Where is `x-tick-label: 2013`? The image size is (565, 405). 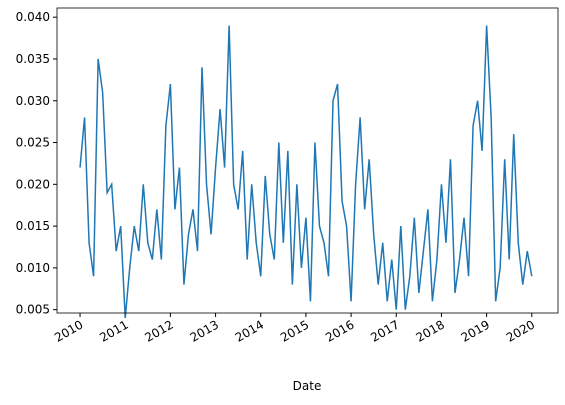 x-tick-label: 2013 is located at coordinates (204, 330).